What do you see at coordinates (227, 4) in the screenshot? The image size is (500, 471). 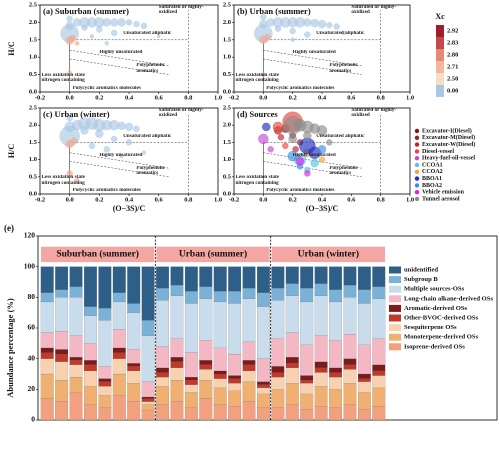 I see `y-tick-label: 2.5` at bounding box center [227, 4].